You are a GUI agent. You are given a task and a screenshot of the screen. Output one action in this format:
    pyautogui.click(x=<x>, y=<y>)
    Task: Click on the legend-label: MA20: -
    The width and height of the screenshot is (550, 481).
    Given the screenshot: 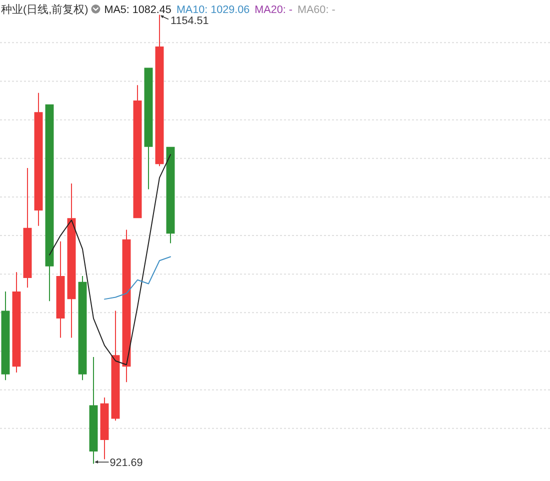 What is the action you would take?
    pyautogui.click(x=273, y=10)
    